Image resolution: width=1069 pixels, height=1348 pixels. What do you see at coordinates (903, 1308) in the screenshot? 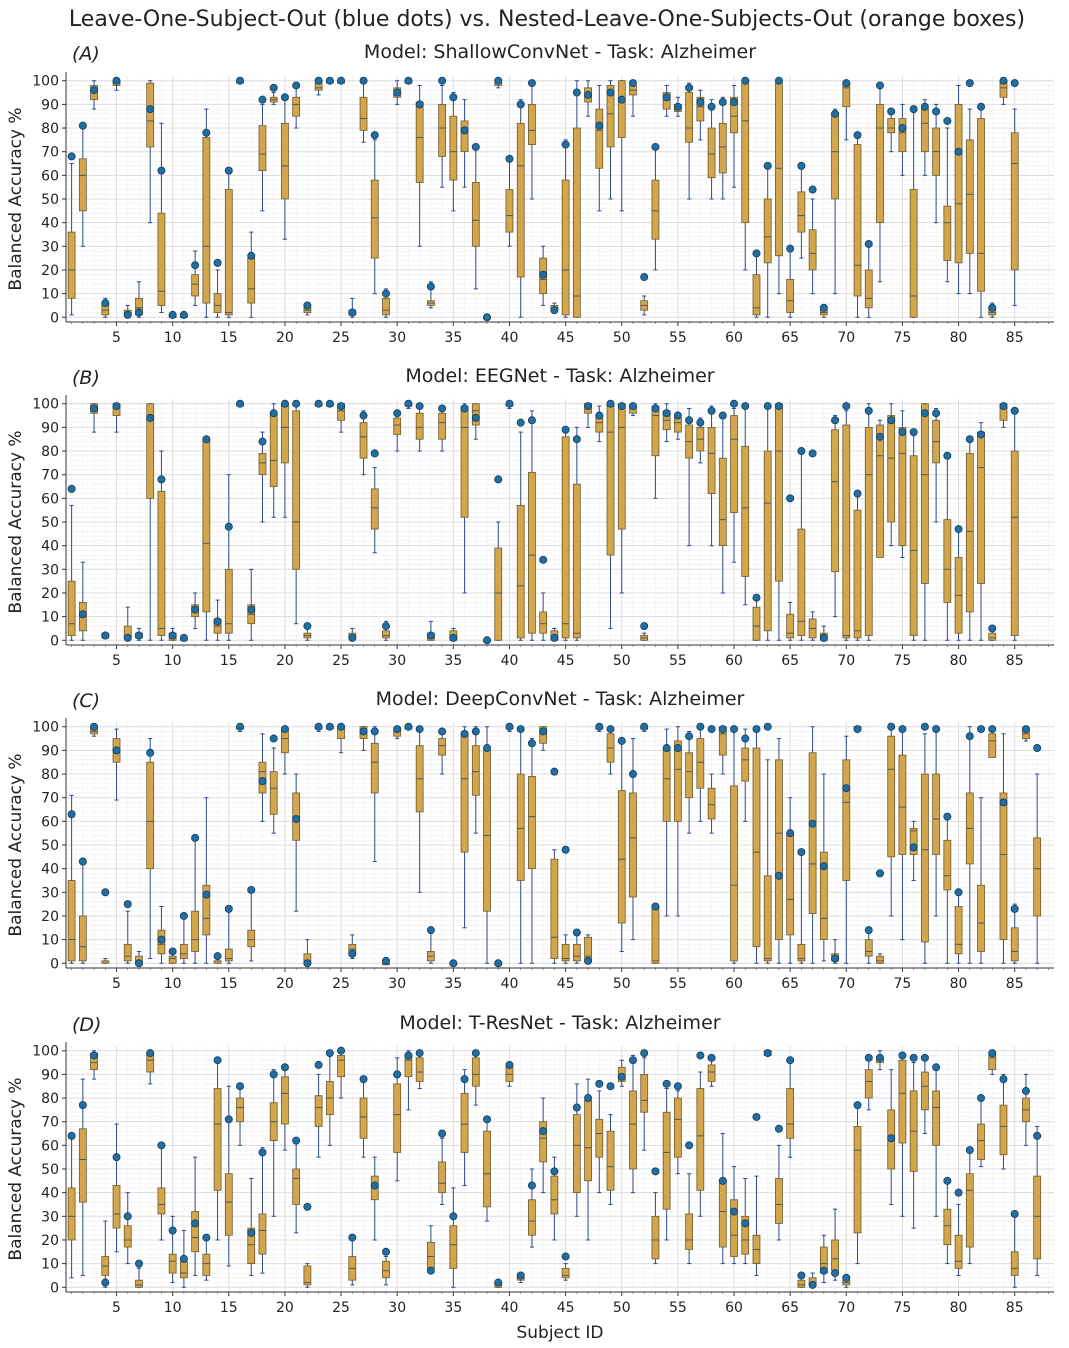
I see `x-tick-label: 75` at bounding box center [903, 1308].